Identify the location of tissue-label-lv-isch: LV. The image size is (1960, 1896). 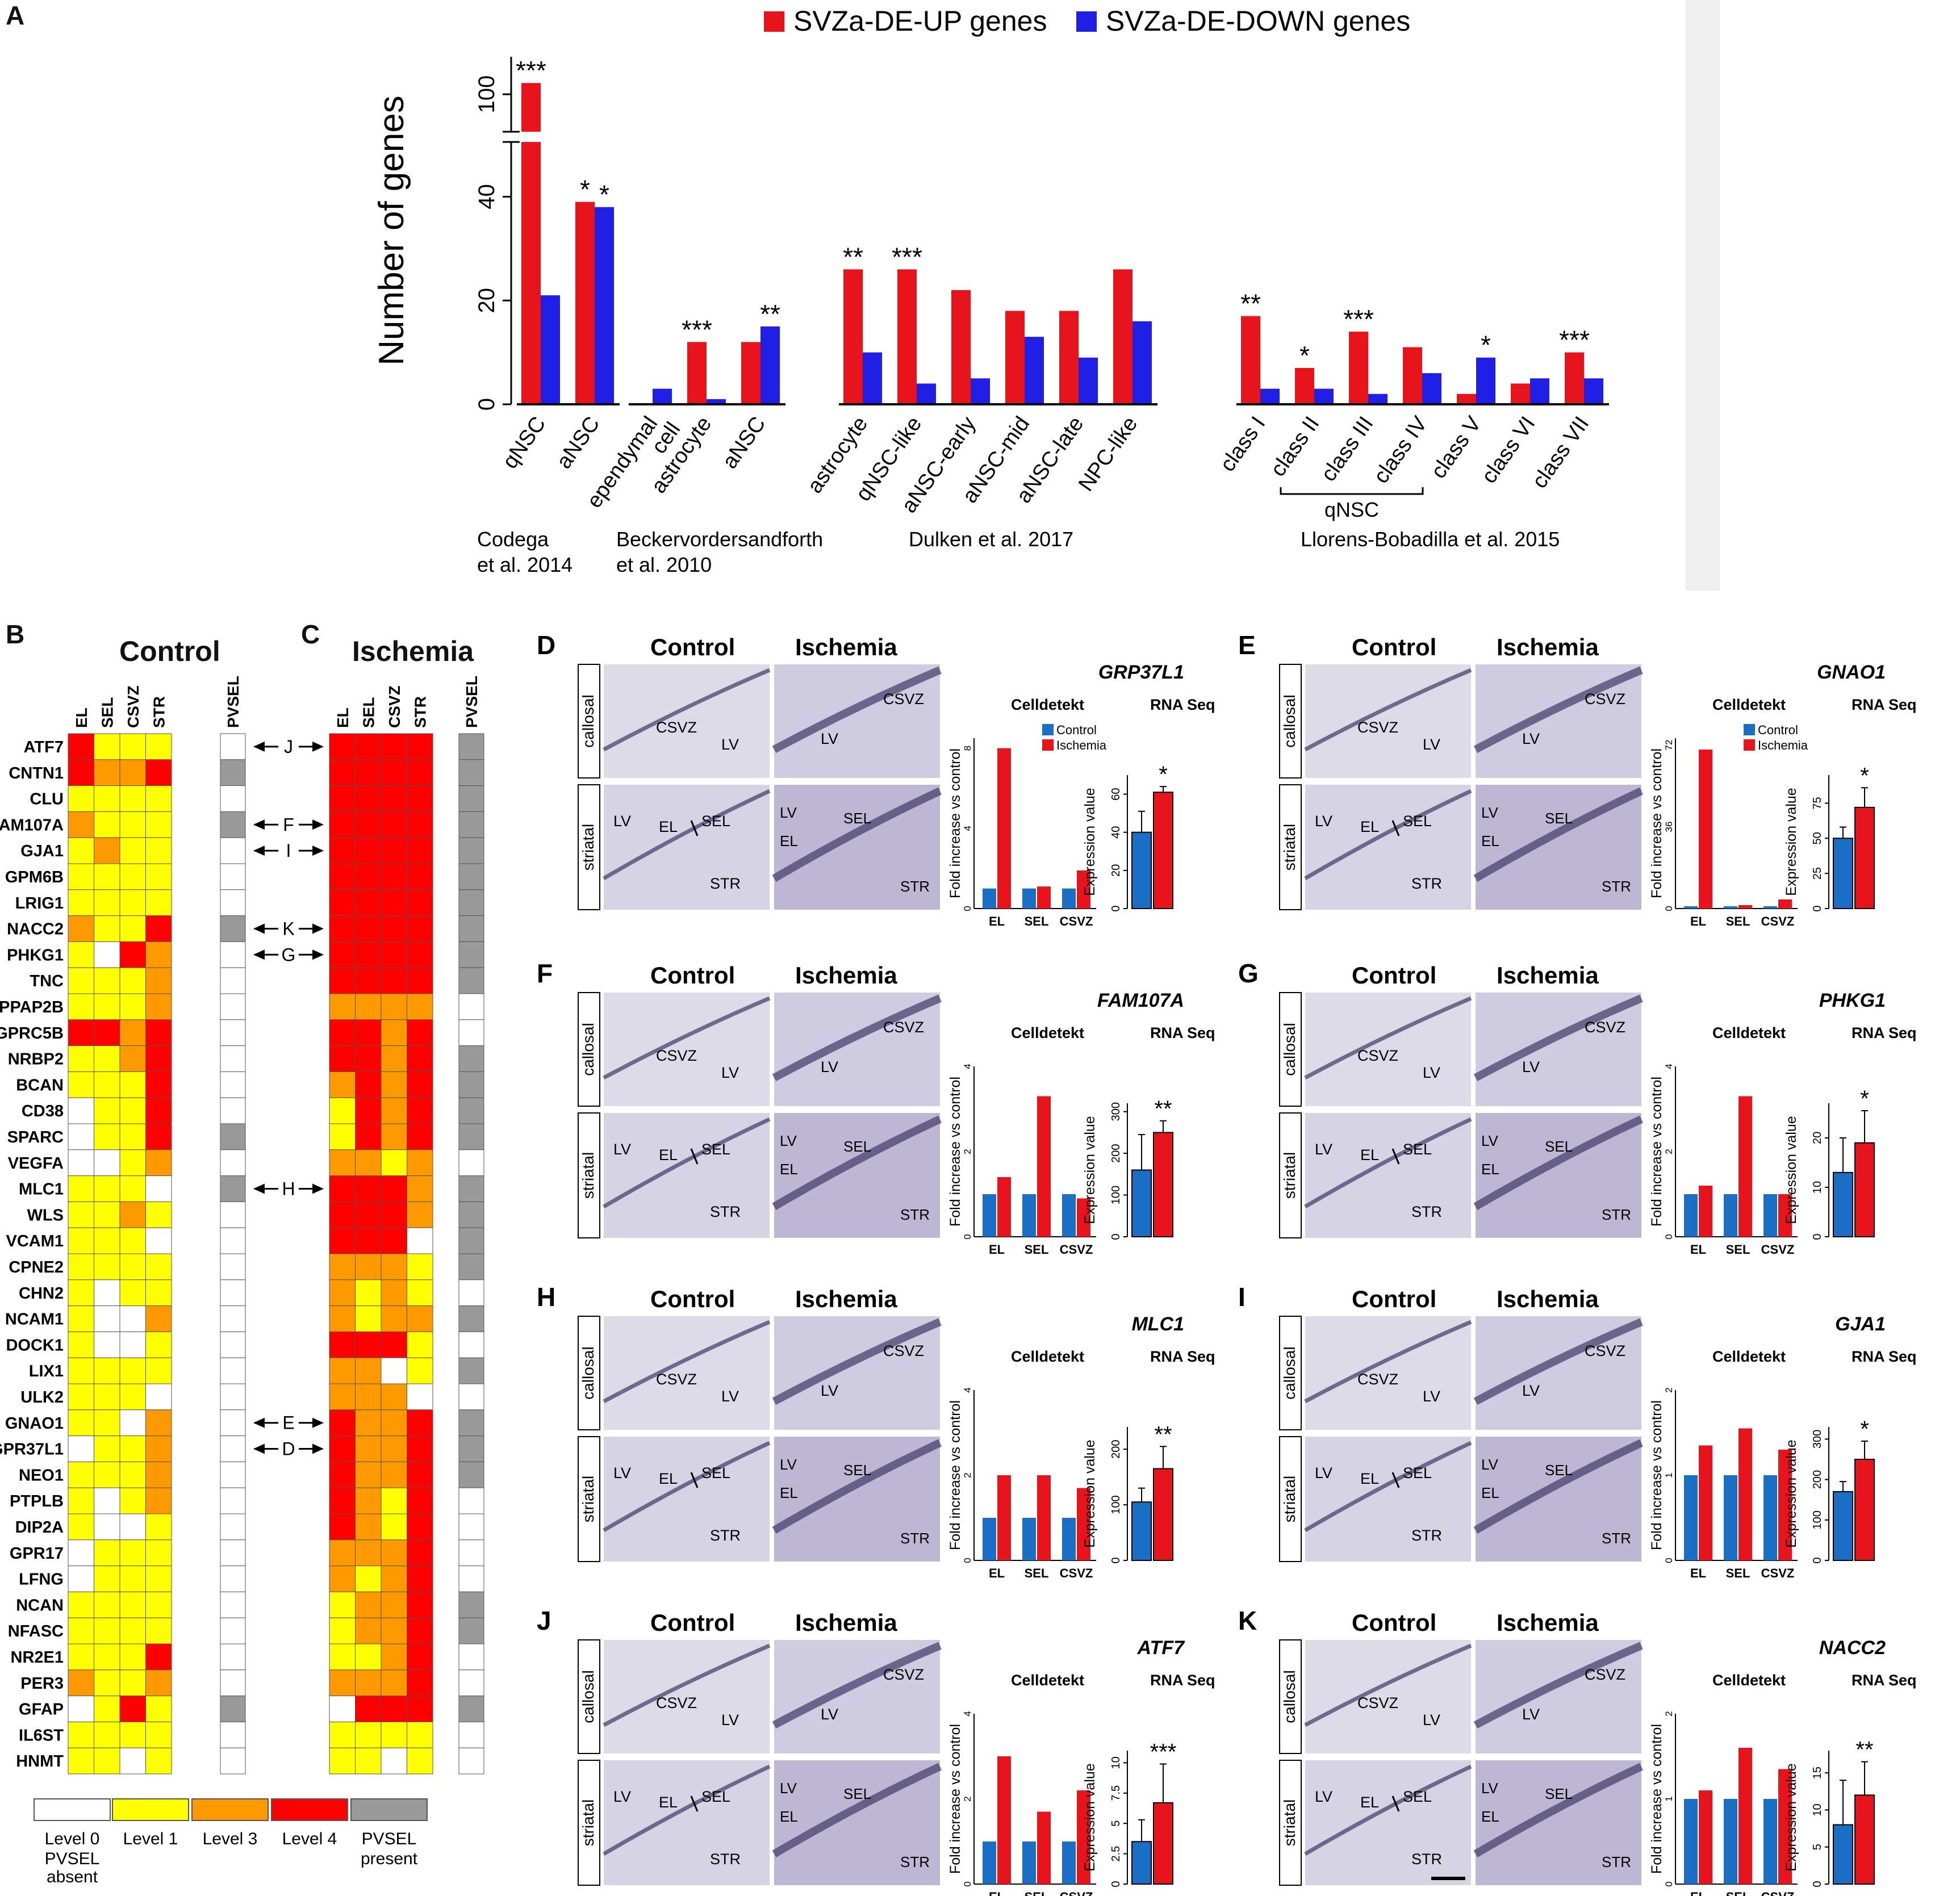
(829, 738).